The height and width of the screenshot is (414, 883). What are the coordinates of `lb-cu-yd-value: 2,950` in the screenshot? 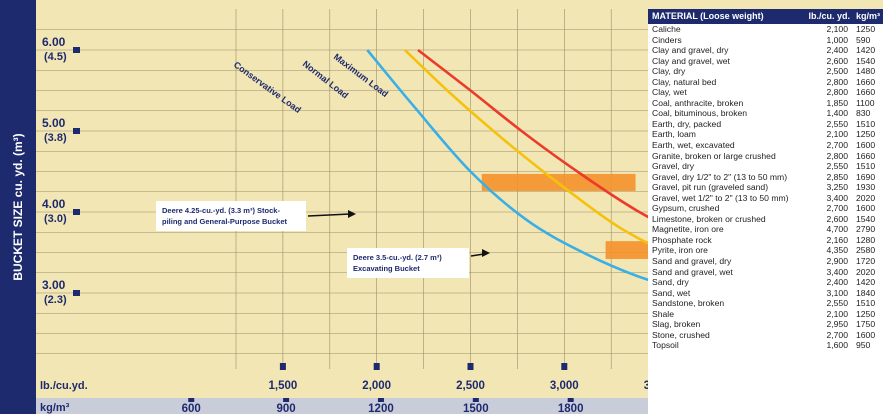 It's located at (837, 324).